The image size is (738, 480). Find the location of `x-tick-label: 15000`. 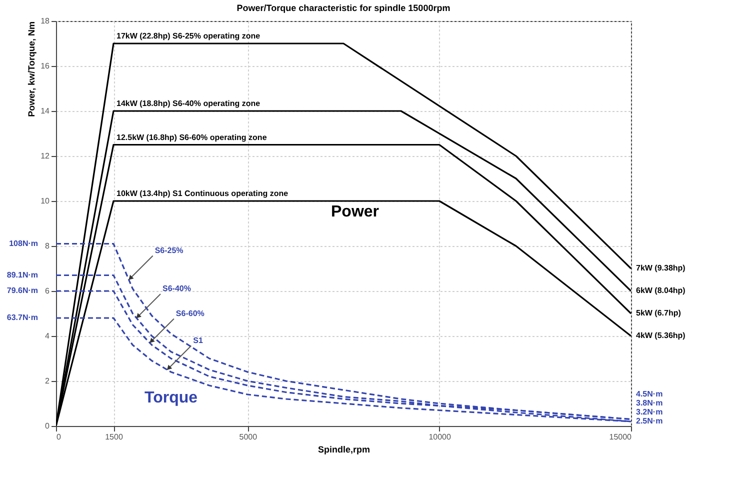

x-tick-label: 15000 is located at coordinates (620, 437).